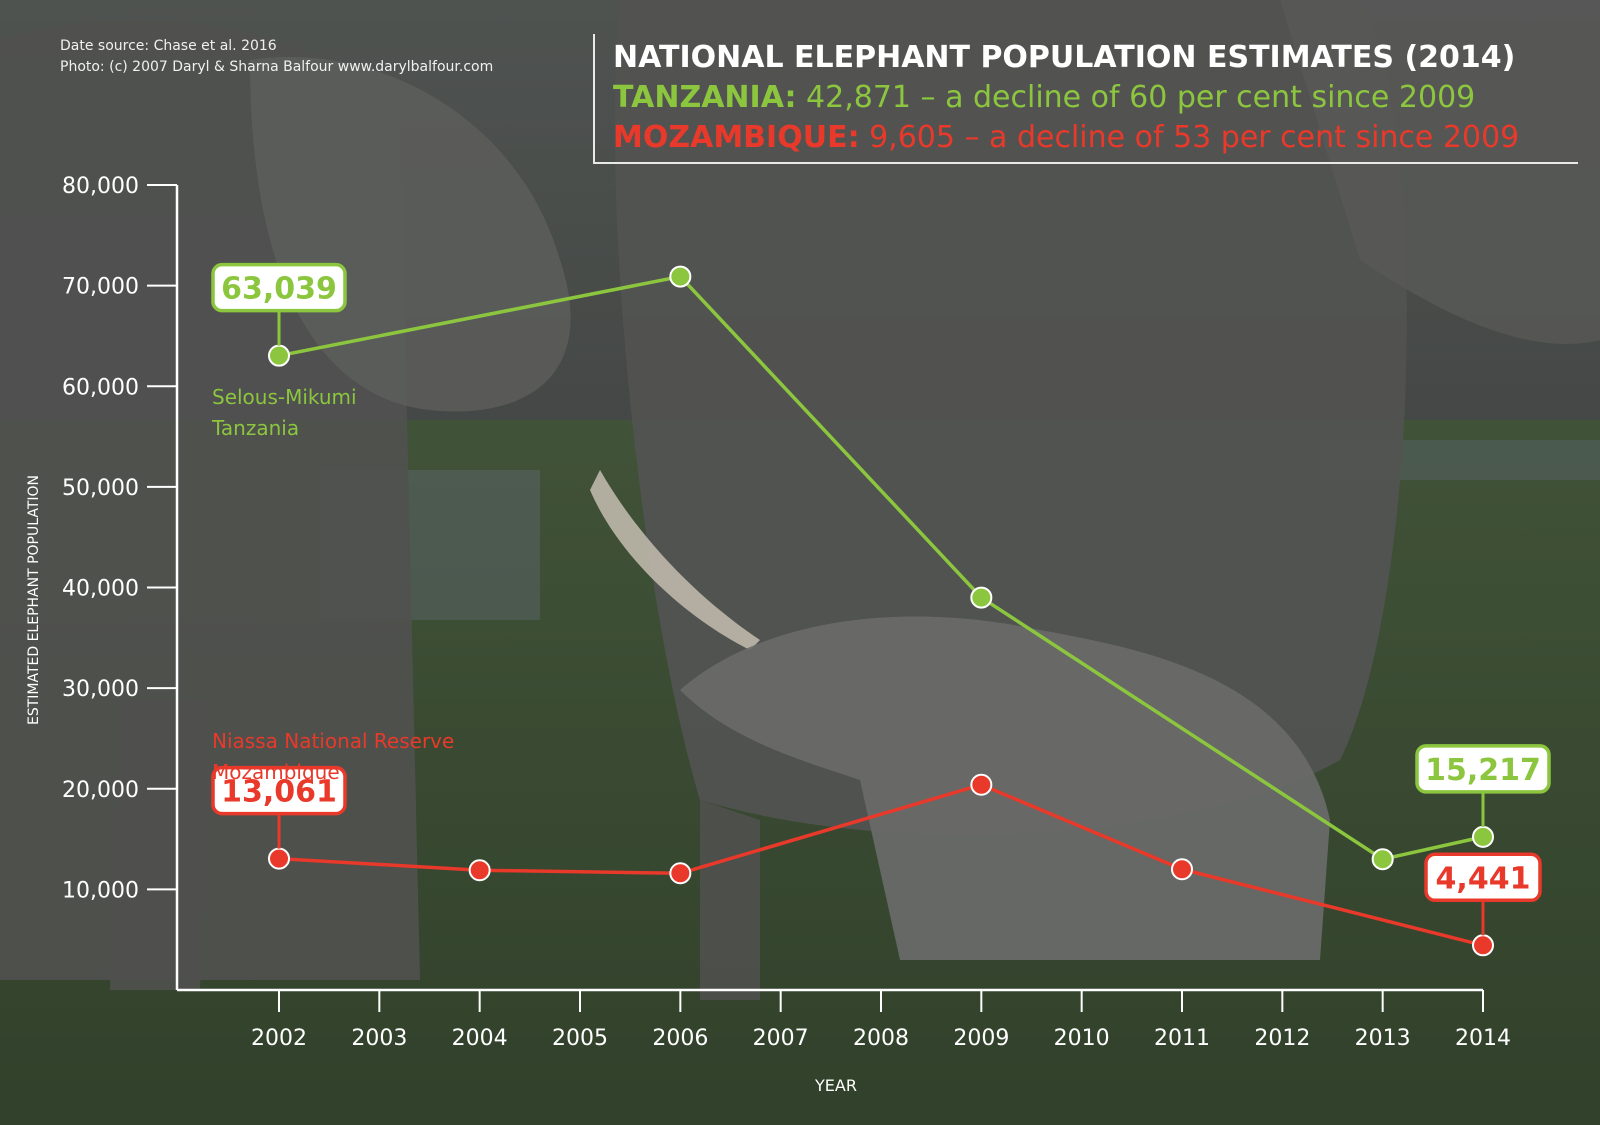 This screenshot has height=1125, width=1600. Describe the element at coordinates (1182, 1038) in the screenshot. I see `x-tick-label: 2011` at that location.